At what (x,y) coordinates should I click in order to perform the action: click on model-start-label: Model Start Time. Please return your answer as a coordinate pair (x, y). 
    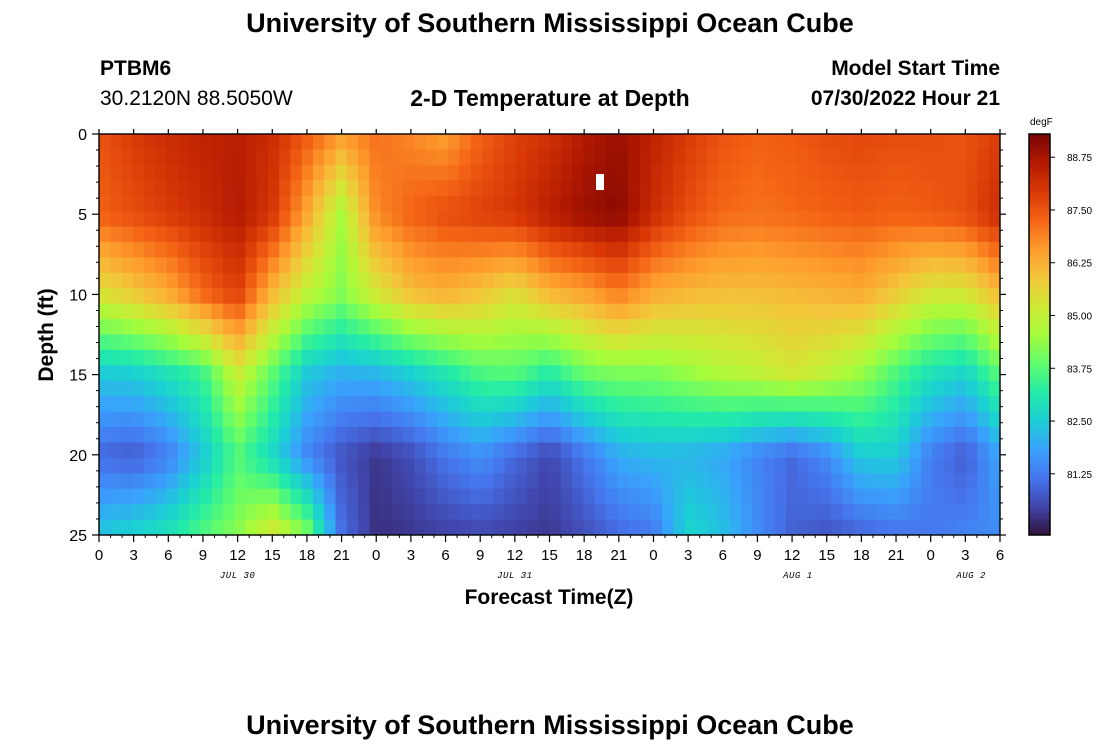
    Looking at the image, I should click on (915, 68).